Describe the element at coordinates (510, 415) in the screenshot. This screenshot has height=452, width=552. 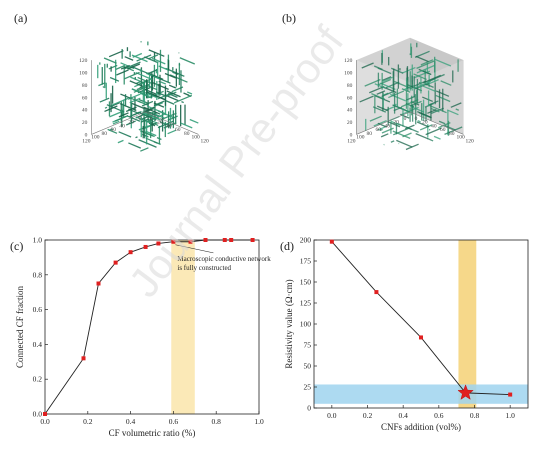
I see `x-tick-label: 1.0` at that location.